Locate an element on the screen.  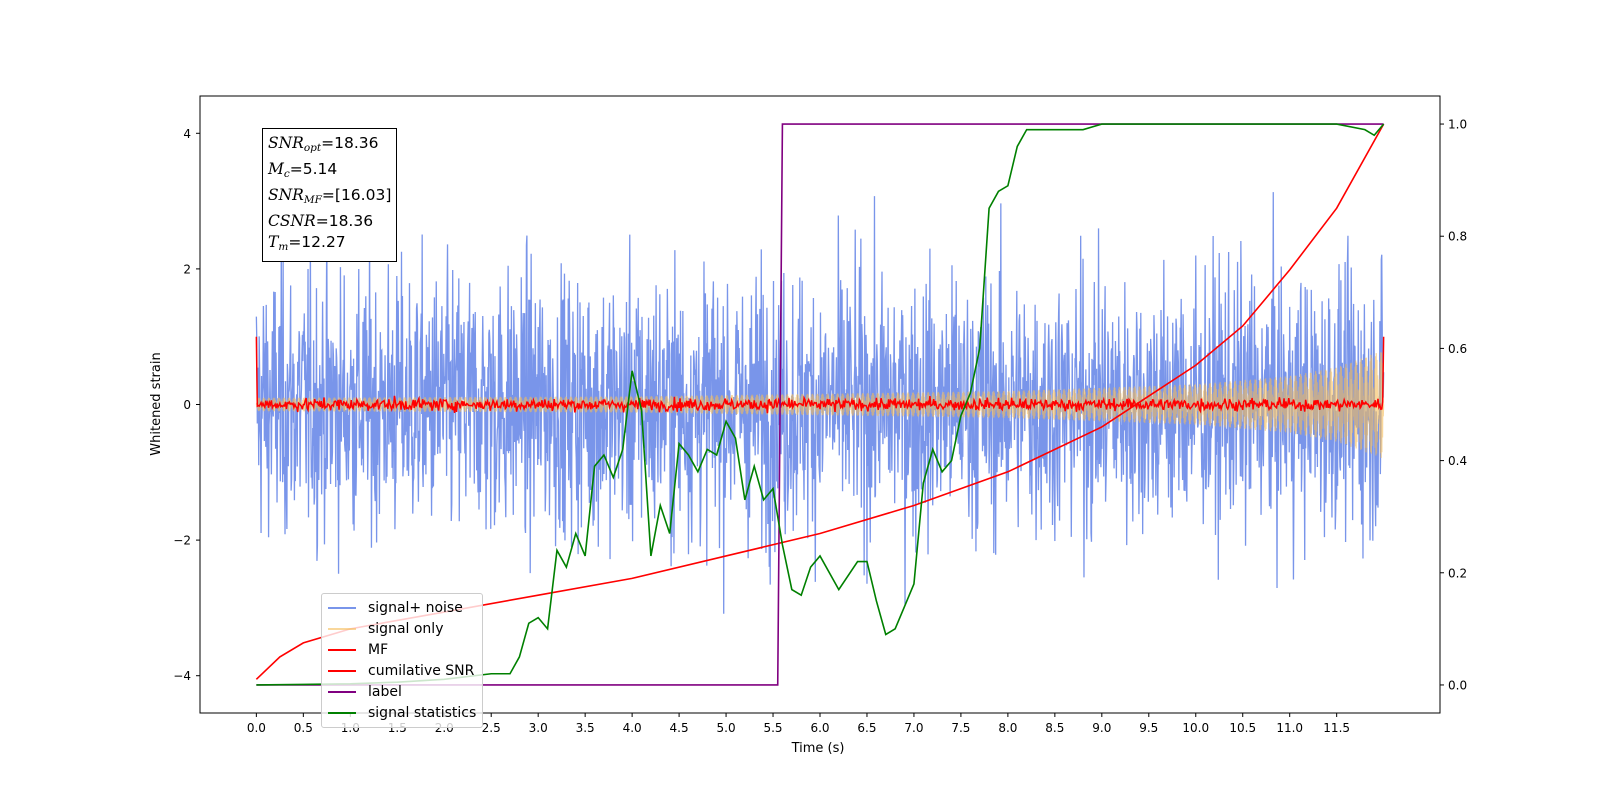
x-tick-label: 8.0 is located at coordinates (1007, 728).